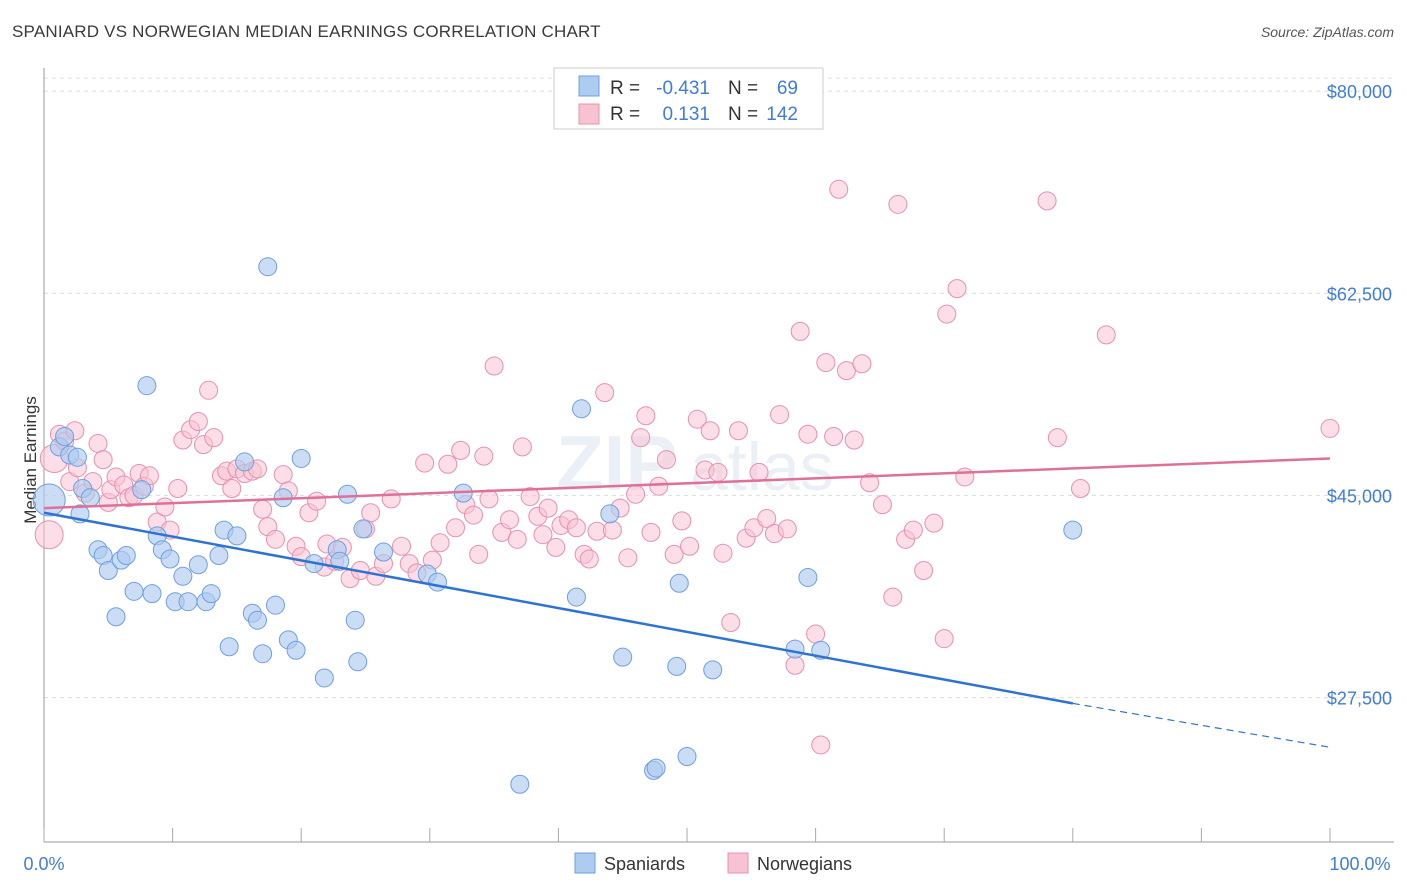  I want to click on y-tick-label: $62,500, so click(1359, 294).